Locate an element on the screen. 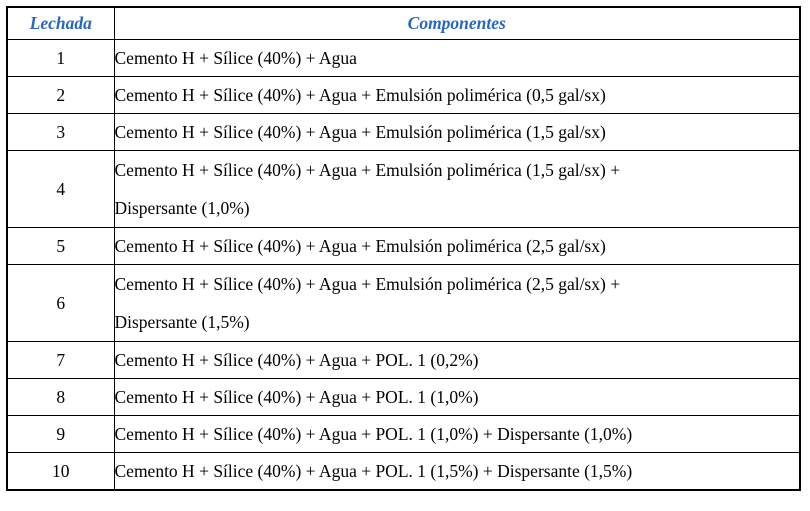 This screenshot has width=810, height=511. lechada-cell: 2 is located at coordinates (60, 95).